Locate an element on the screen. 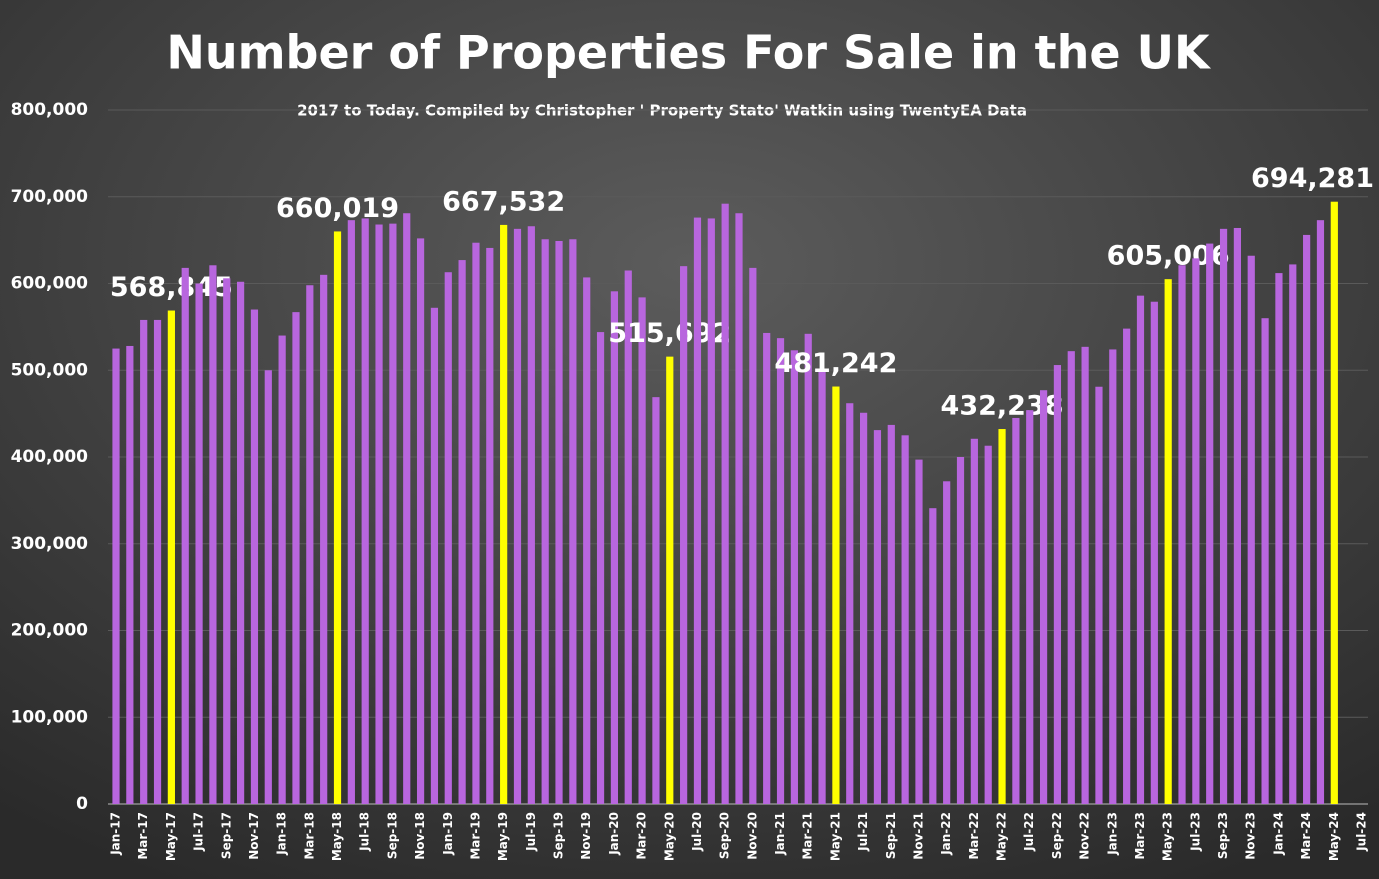  x-tick-label: Jan-22 is located at coordinates (946, 834).